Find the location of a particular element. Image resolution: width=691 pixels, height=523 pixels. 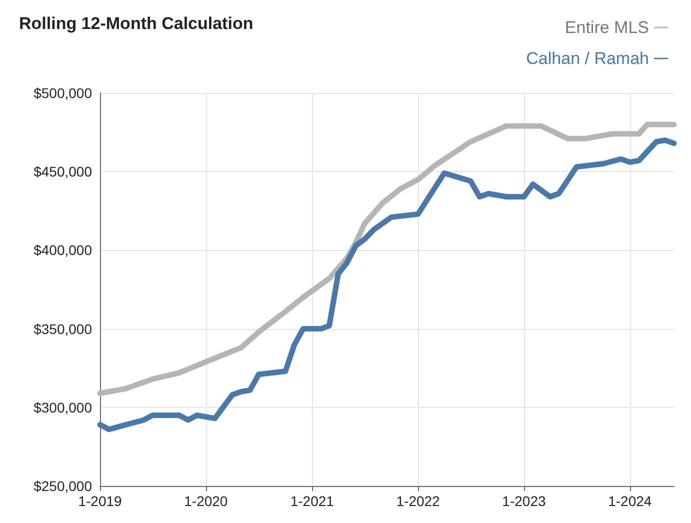

x-tick-label: 1-2021 is located at coordinates (312, 501).